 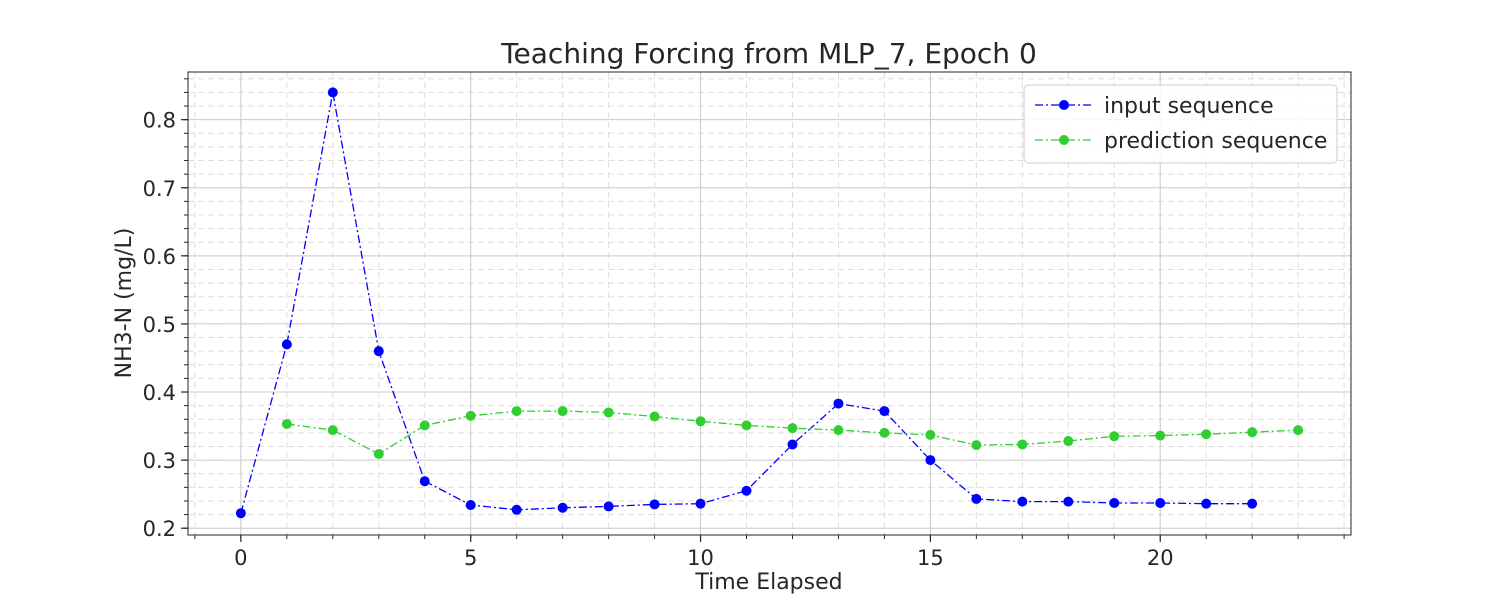 I want to click on x-tick-label: 20, so click(x=1160, y=558).